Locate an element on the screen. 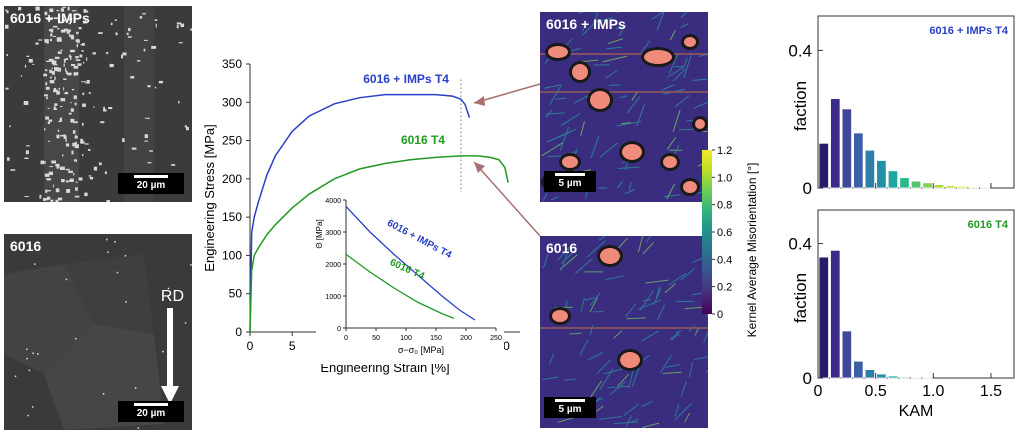 The height and width of the screenshot is (434, 1024). rolling-direction-label: RD is located at coordinates (172, 350).